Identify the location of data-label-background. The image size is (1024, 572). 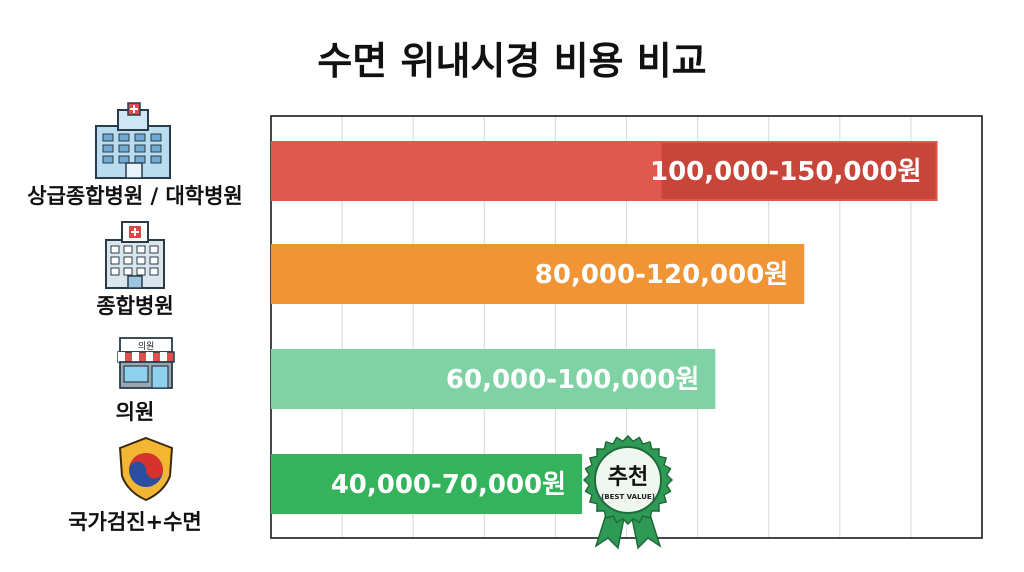
(798, 171).